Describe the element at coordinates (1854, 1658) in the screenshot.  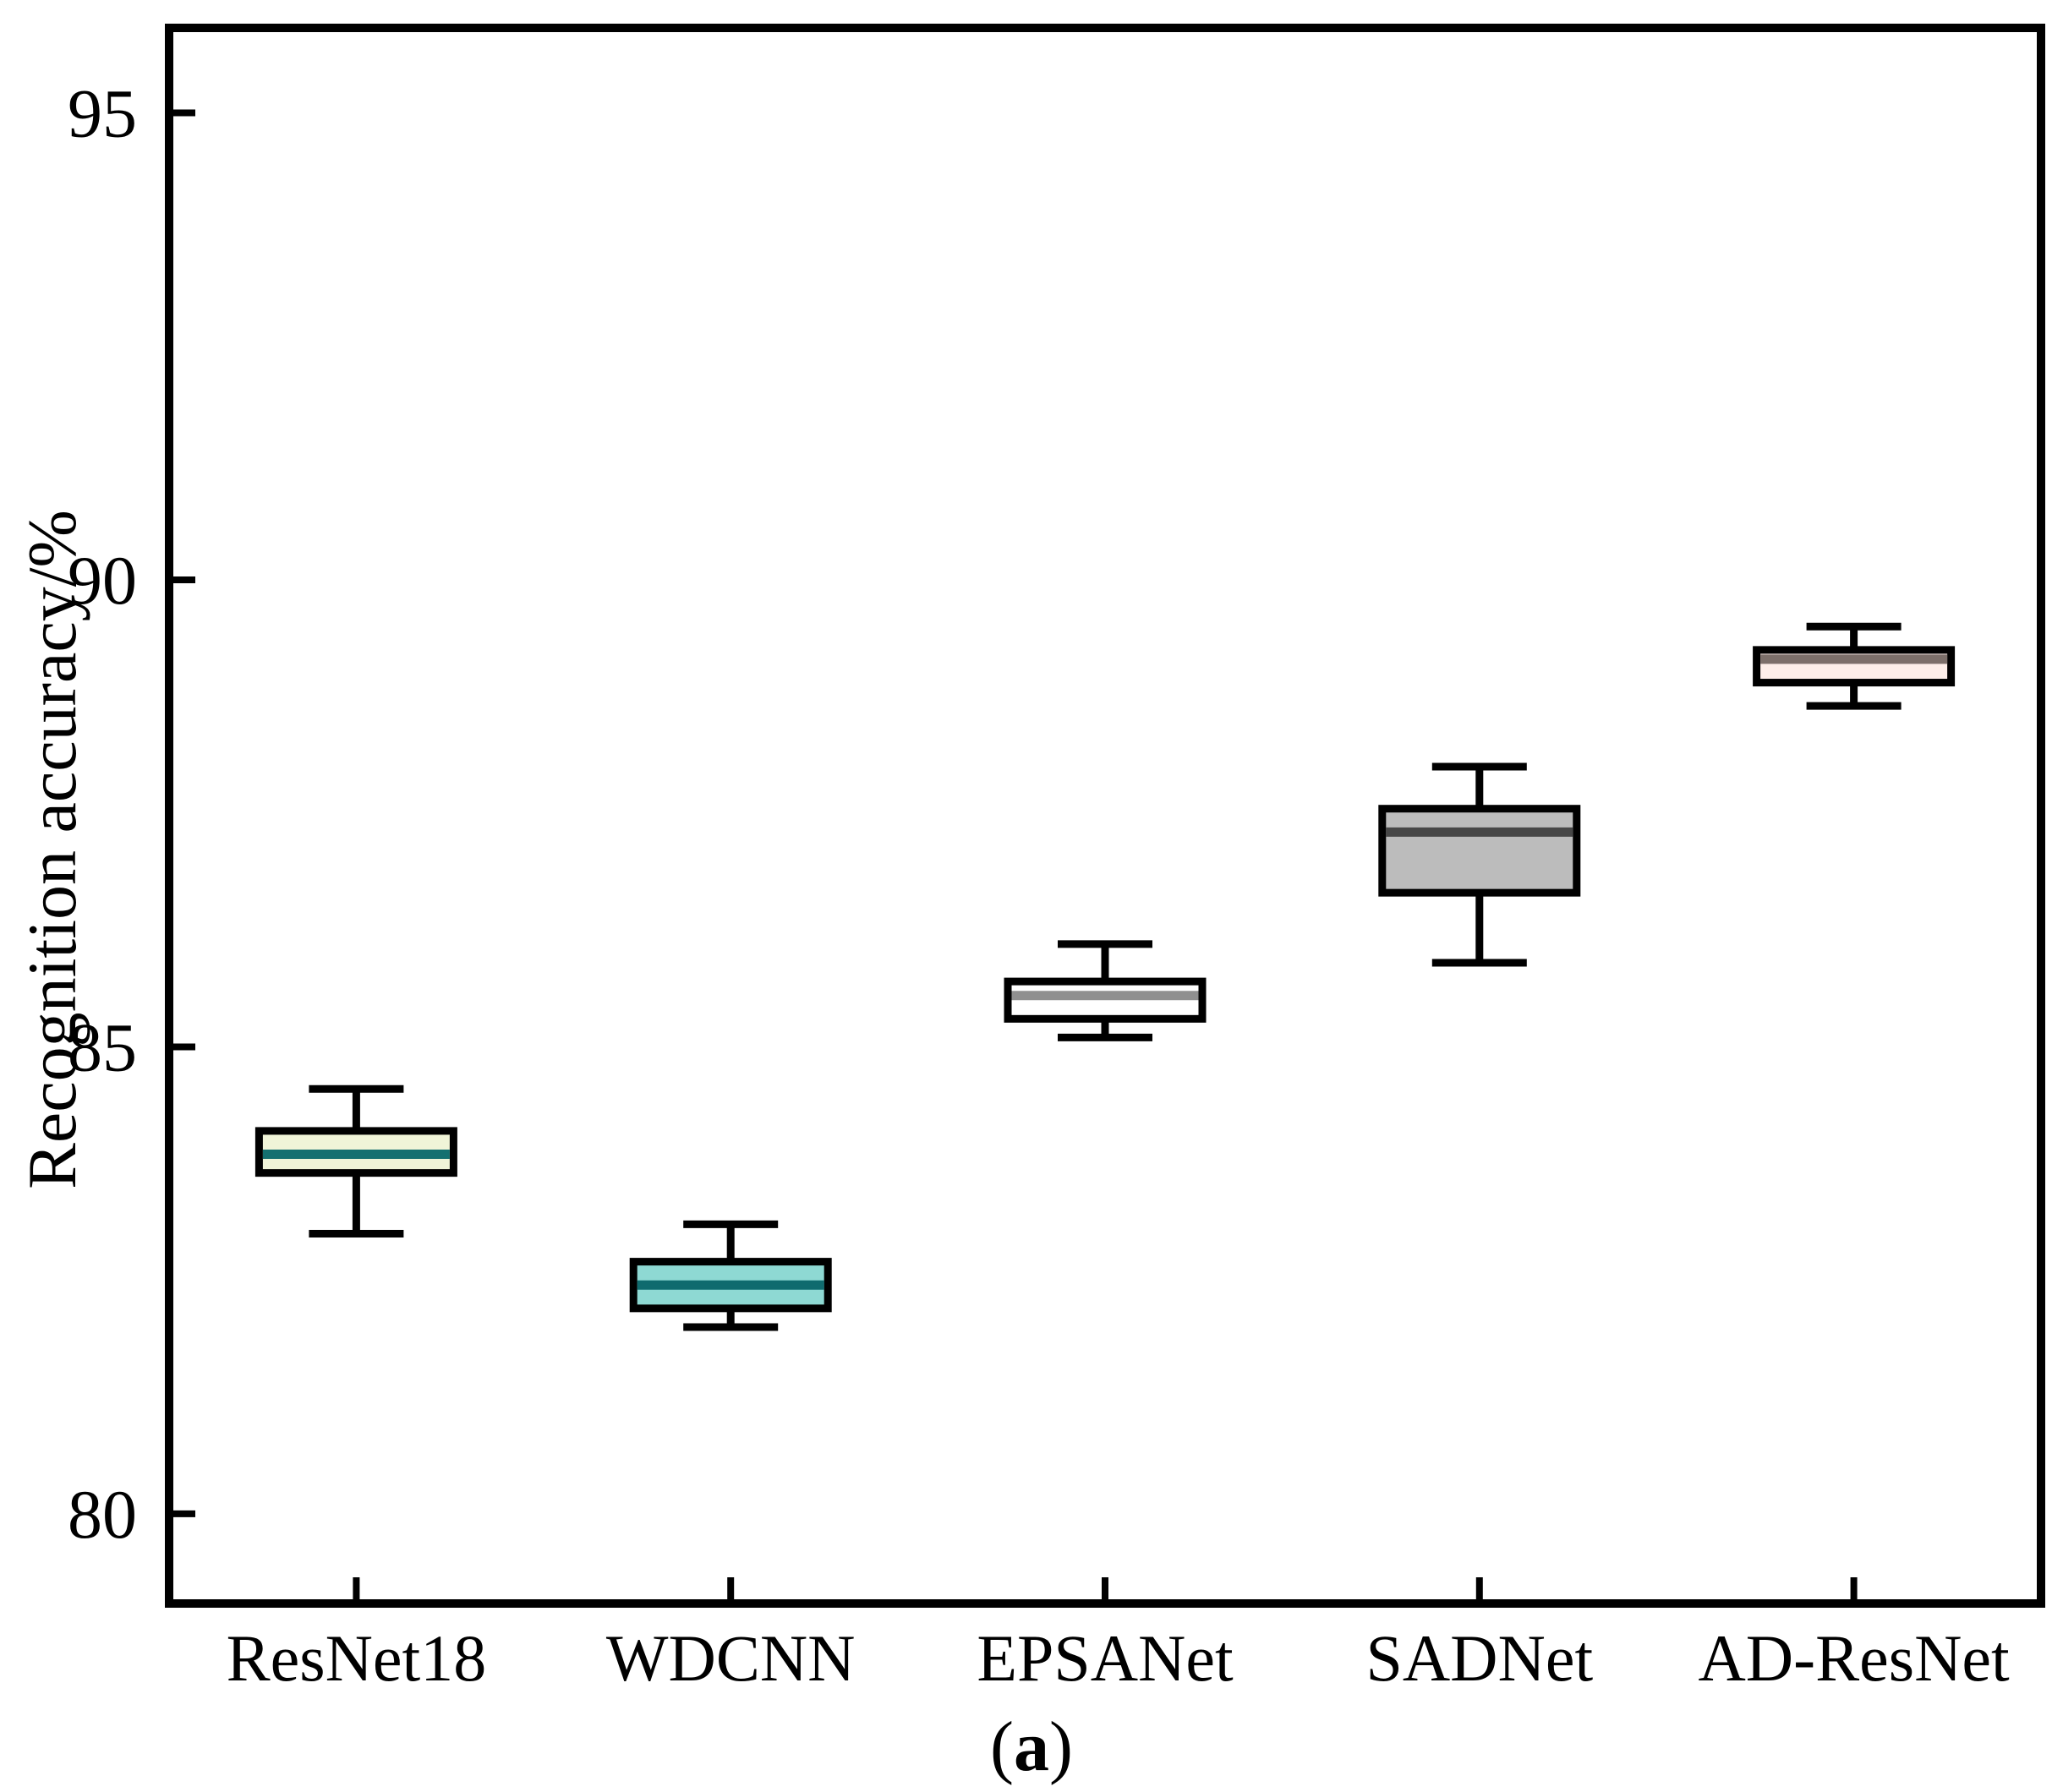
I see `x-tick-label-AD-ResNet: AD-ResNet` at that location.